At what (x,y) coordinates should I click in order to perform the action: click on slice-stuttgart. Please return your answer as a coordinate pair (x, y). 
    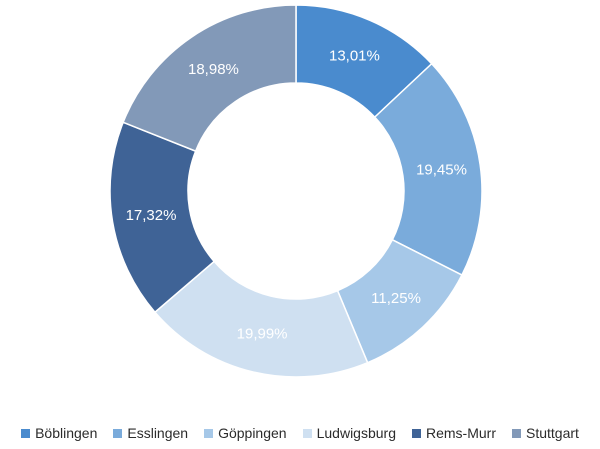
    Looking at the image, I should click on (209, 78).